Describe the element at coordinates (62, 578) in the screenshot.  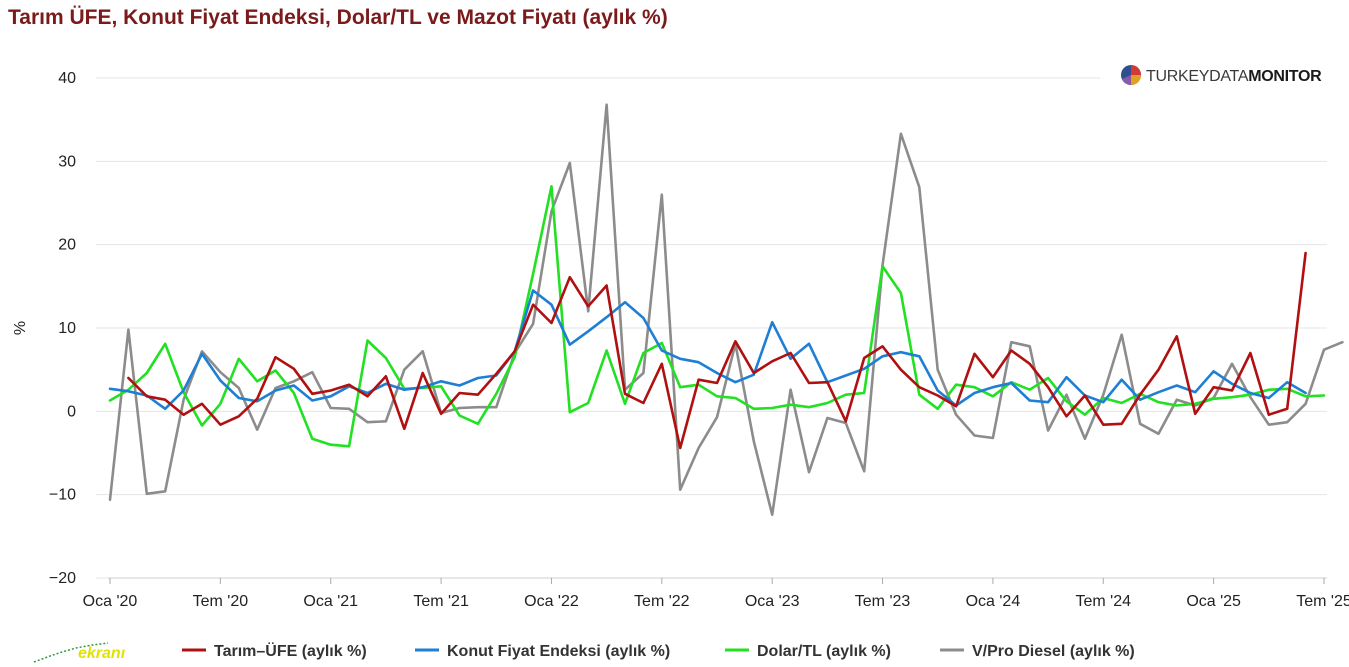
I see `y-tick-label: −20` at that location.